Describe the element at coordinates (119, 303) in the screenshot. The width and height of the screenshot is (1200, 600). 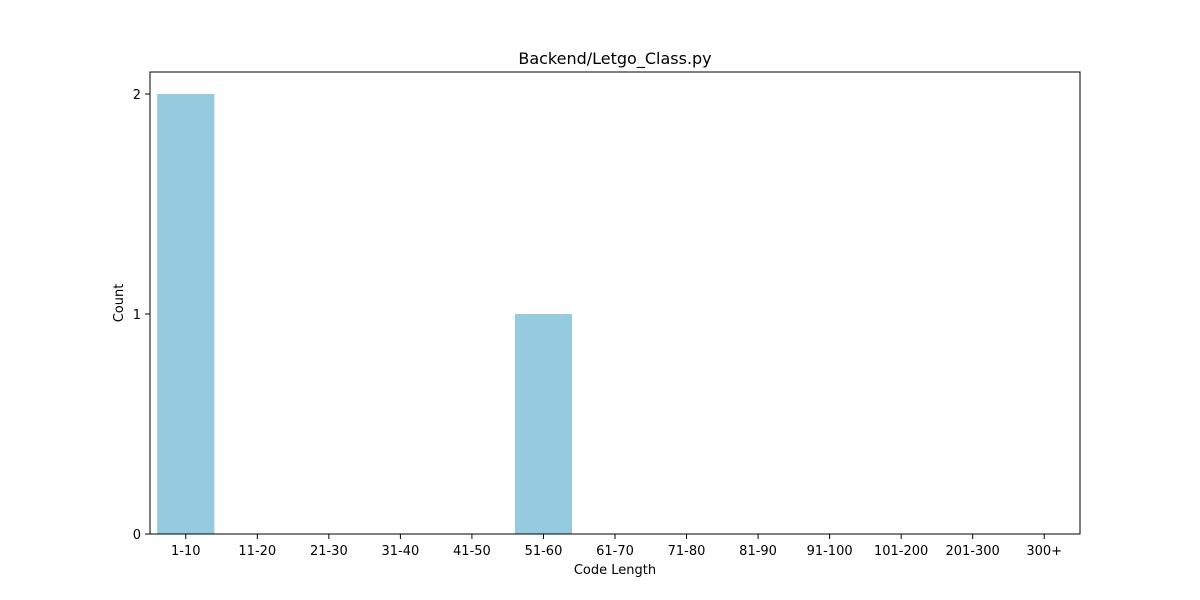
I see `y-axis-label: Count` at that location.